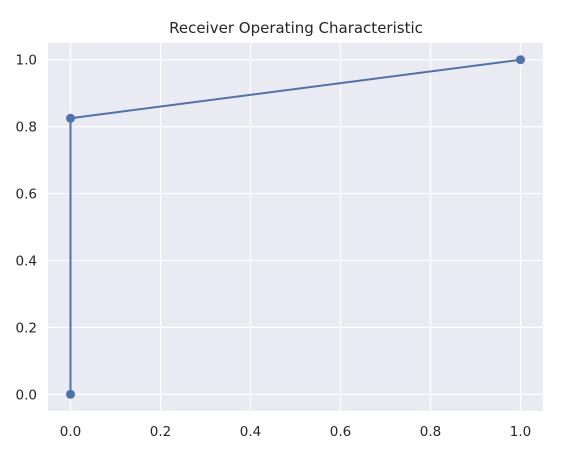 The image size is (567, 456). I want to click on x-tick-label: 0.8, so click(430, 432).